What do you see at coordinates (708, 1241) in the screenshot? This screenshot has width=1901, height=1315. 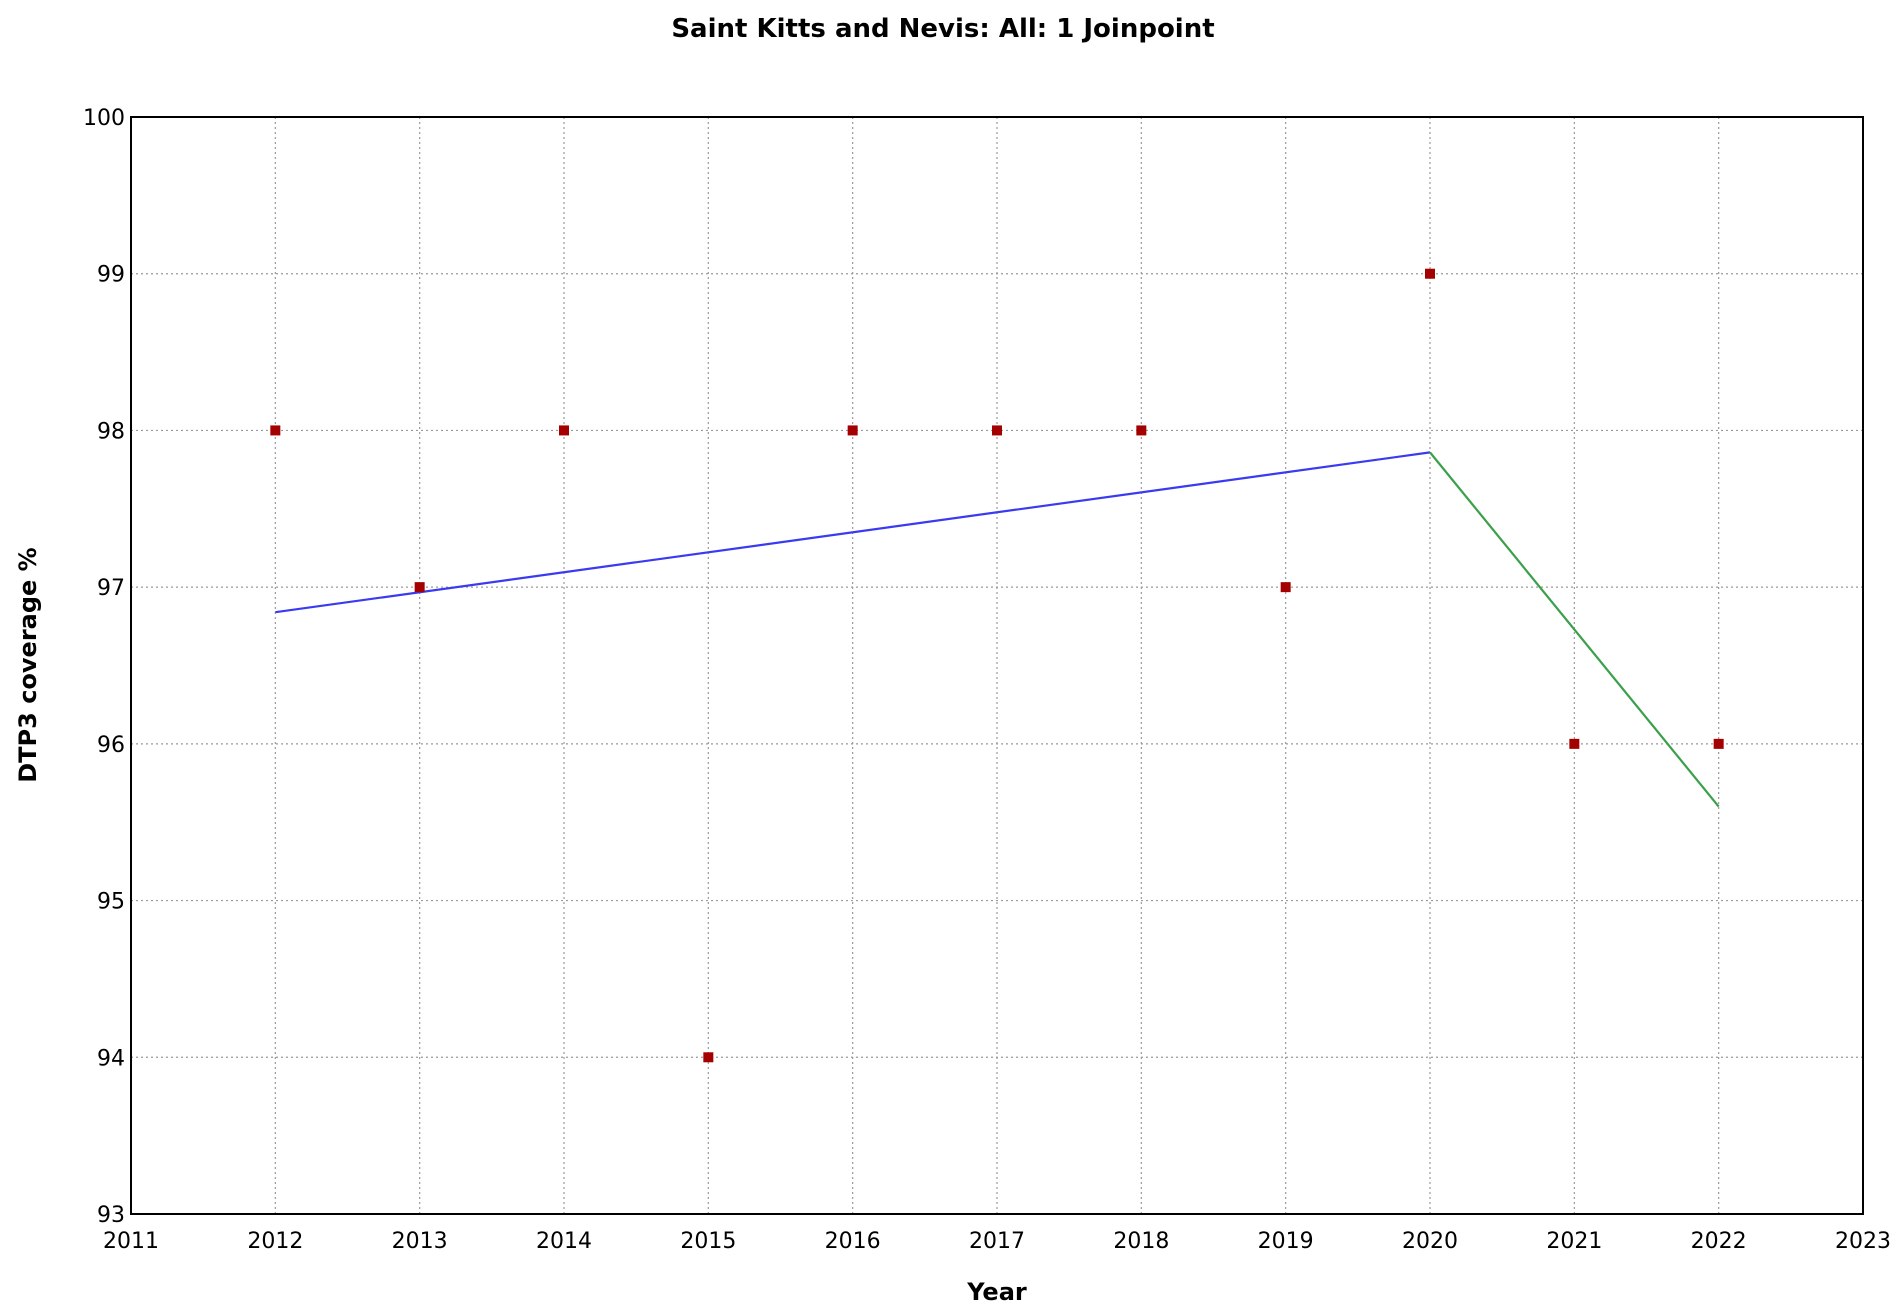 I see `x-tick-label: 2015` at bounding box center [708, 1241].